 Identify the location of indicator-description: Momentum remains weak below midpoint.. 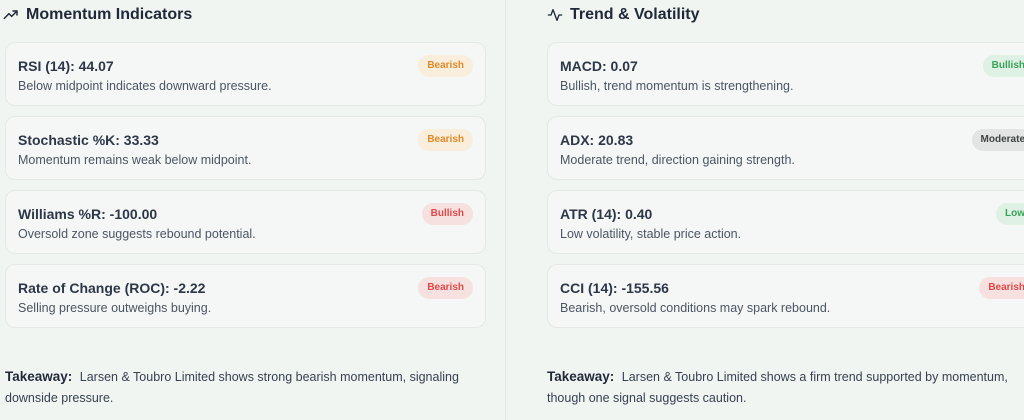
(135, 160).